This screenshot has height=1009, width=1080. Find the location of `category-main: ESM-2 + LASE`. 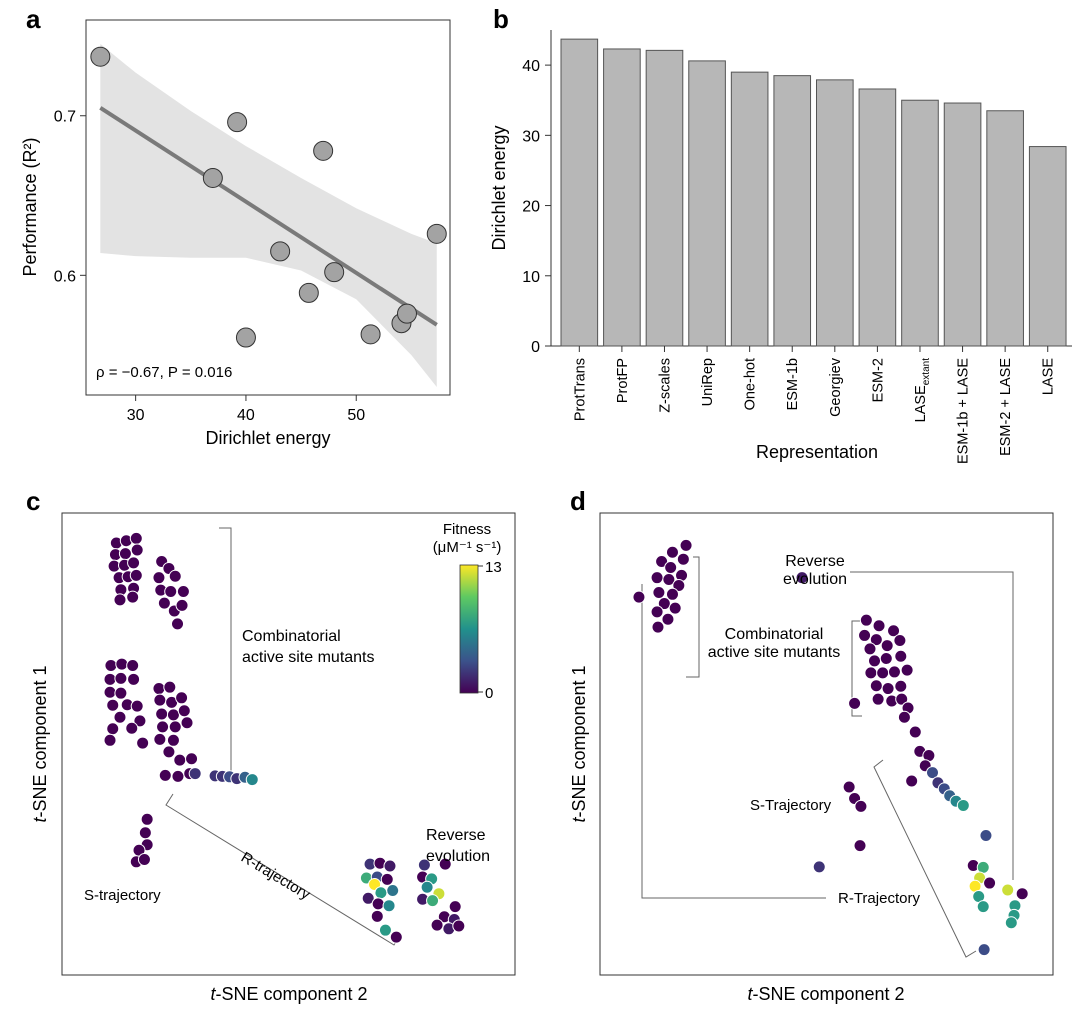

category-main: ESM-2 + LASE is located at coordinates (1006, 407).